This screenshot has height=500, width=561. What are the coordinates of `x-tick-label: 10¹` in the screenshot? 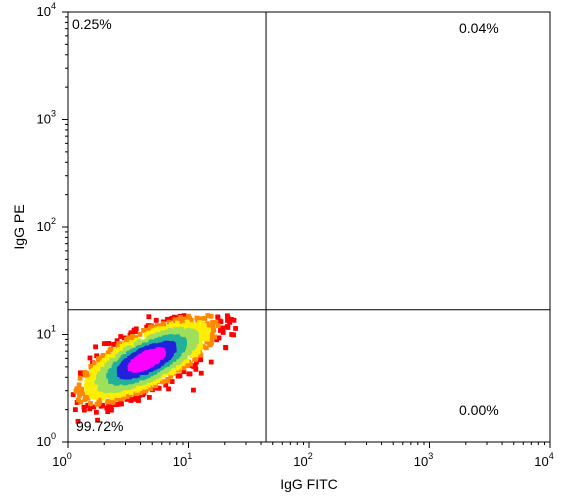 It's located at (182, 460).